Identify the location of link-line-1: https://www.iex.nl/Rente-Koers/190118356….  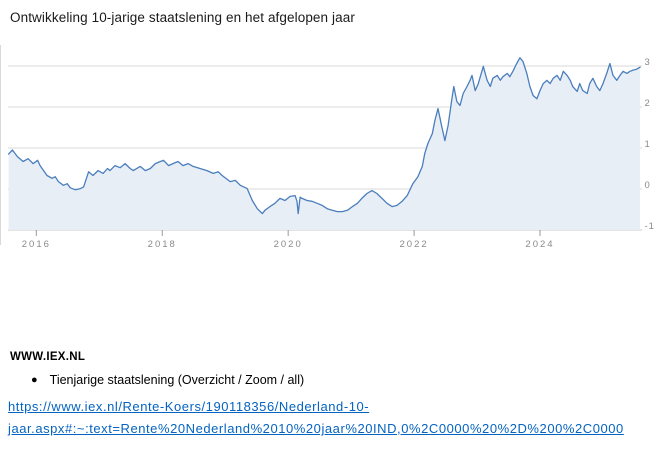
(189, 406).